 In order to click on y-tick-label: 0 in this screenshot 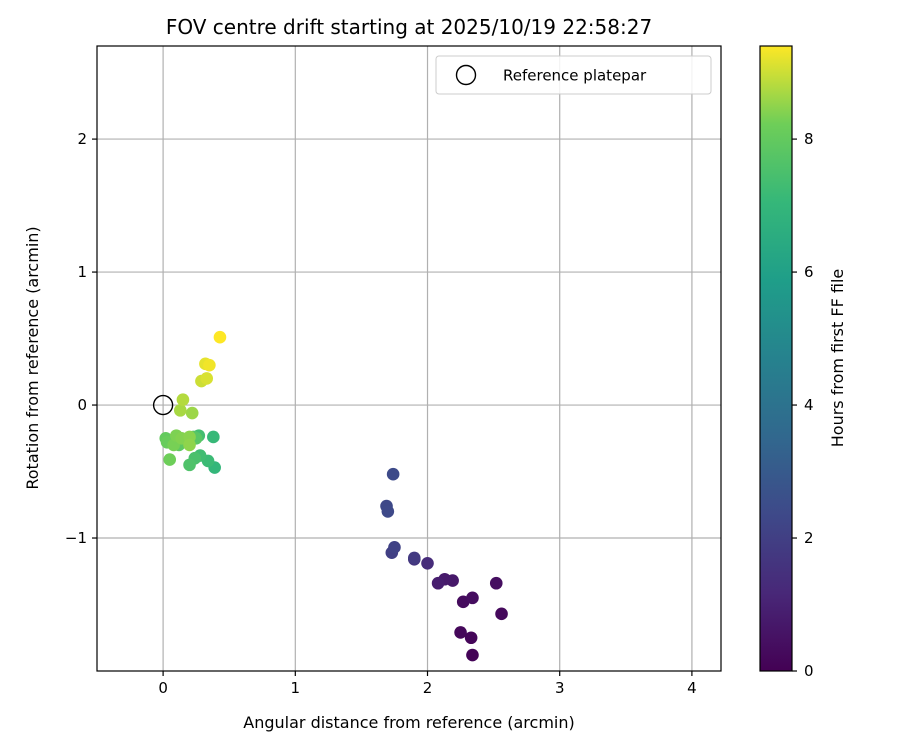, I will do `click(82, 405)`.